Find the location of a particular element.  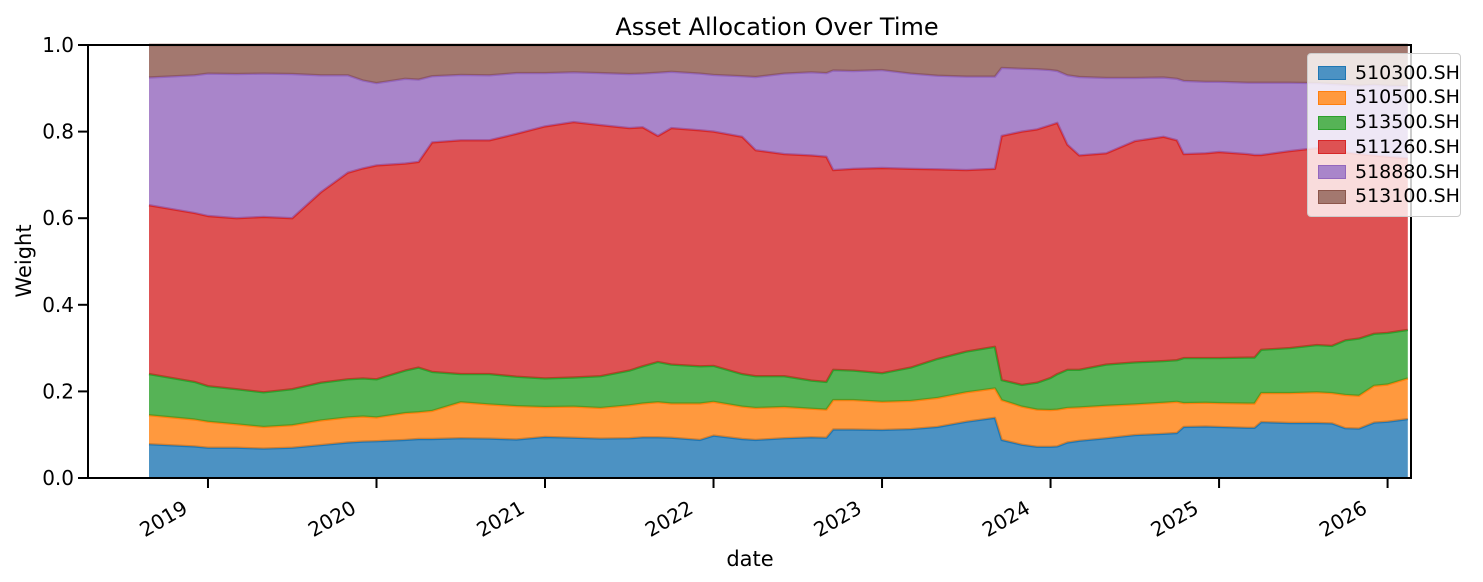

legend-item: 511260.SH is located at coordinates (1389, 146).